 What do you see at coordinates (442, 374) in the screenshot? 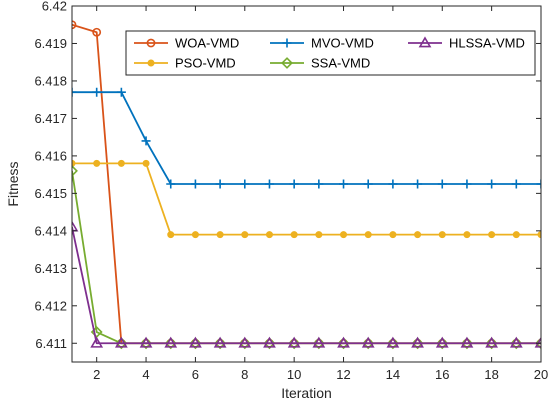
I see `x-tick-label: 16` at bounding box center [442, 374].